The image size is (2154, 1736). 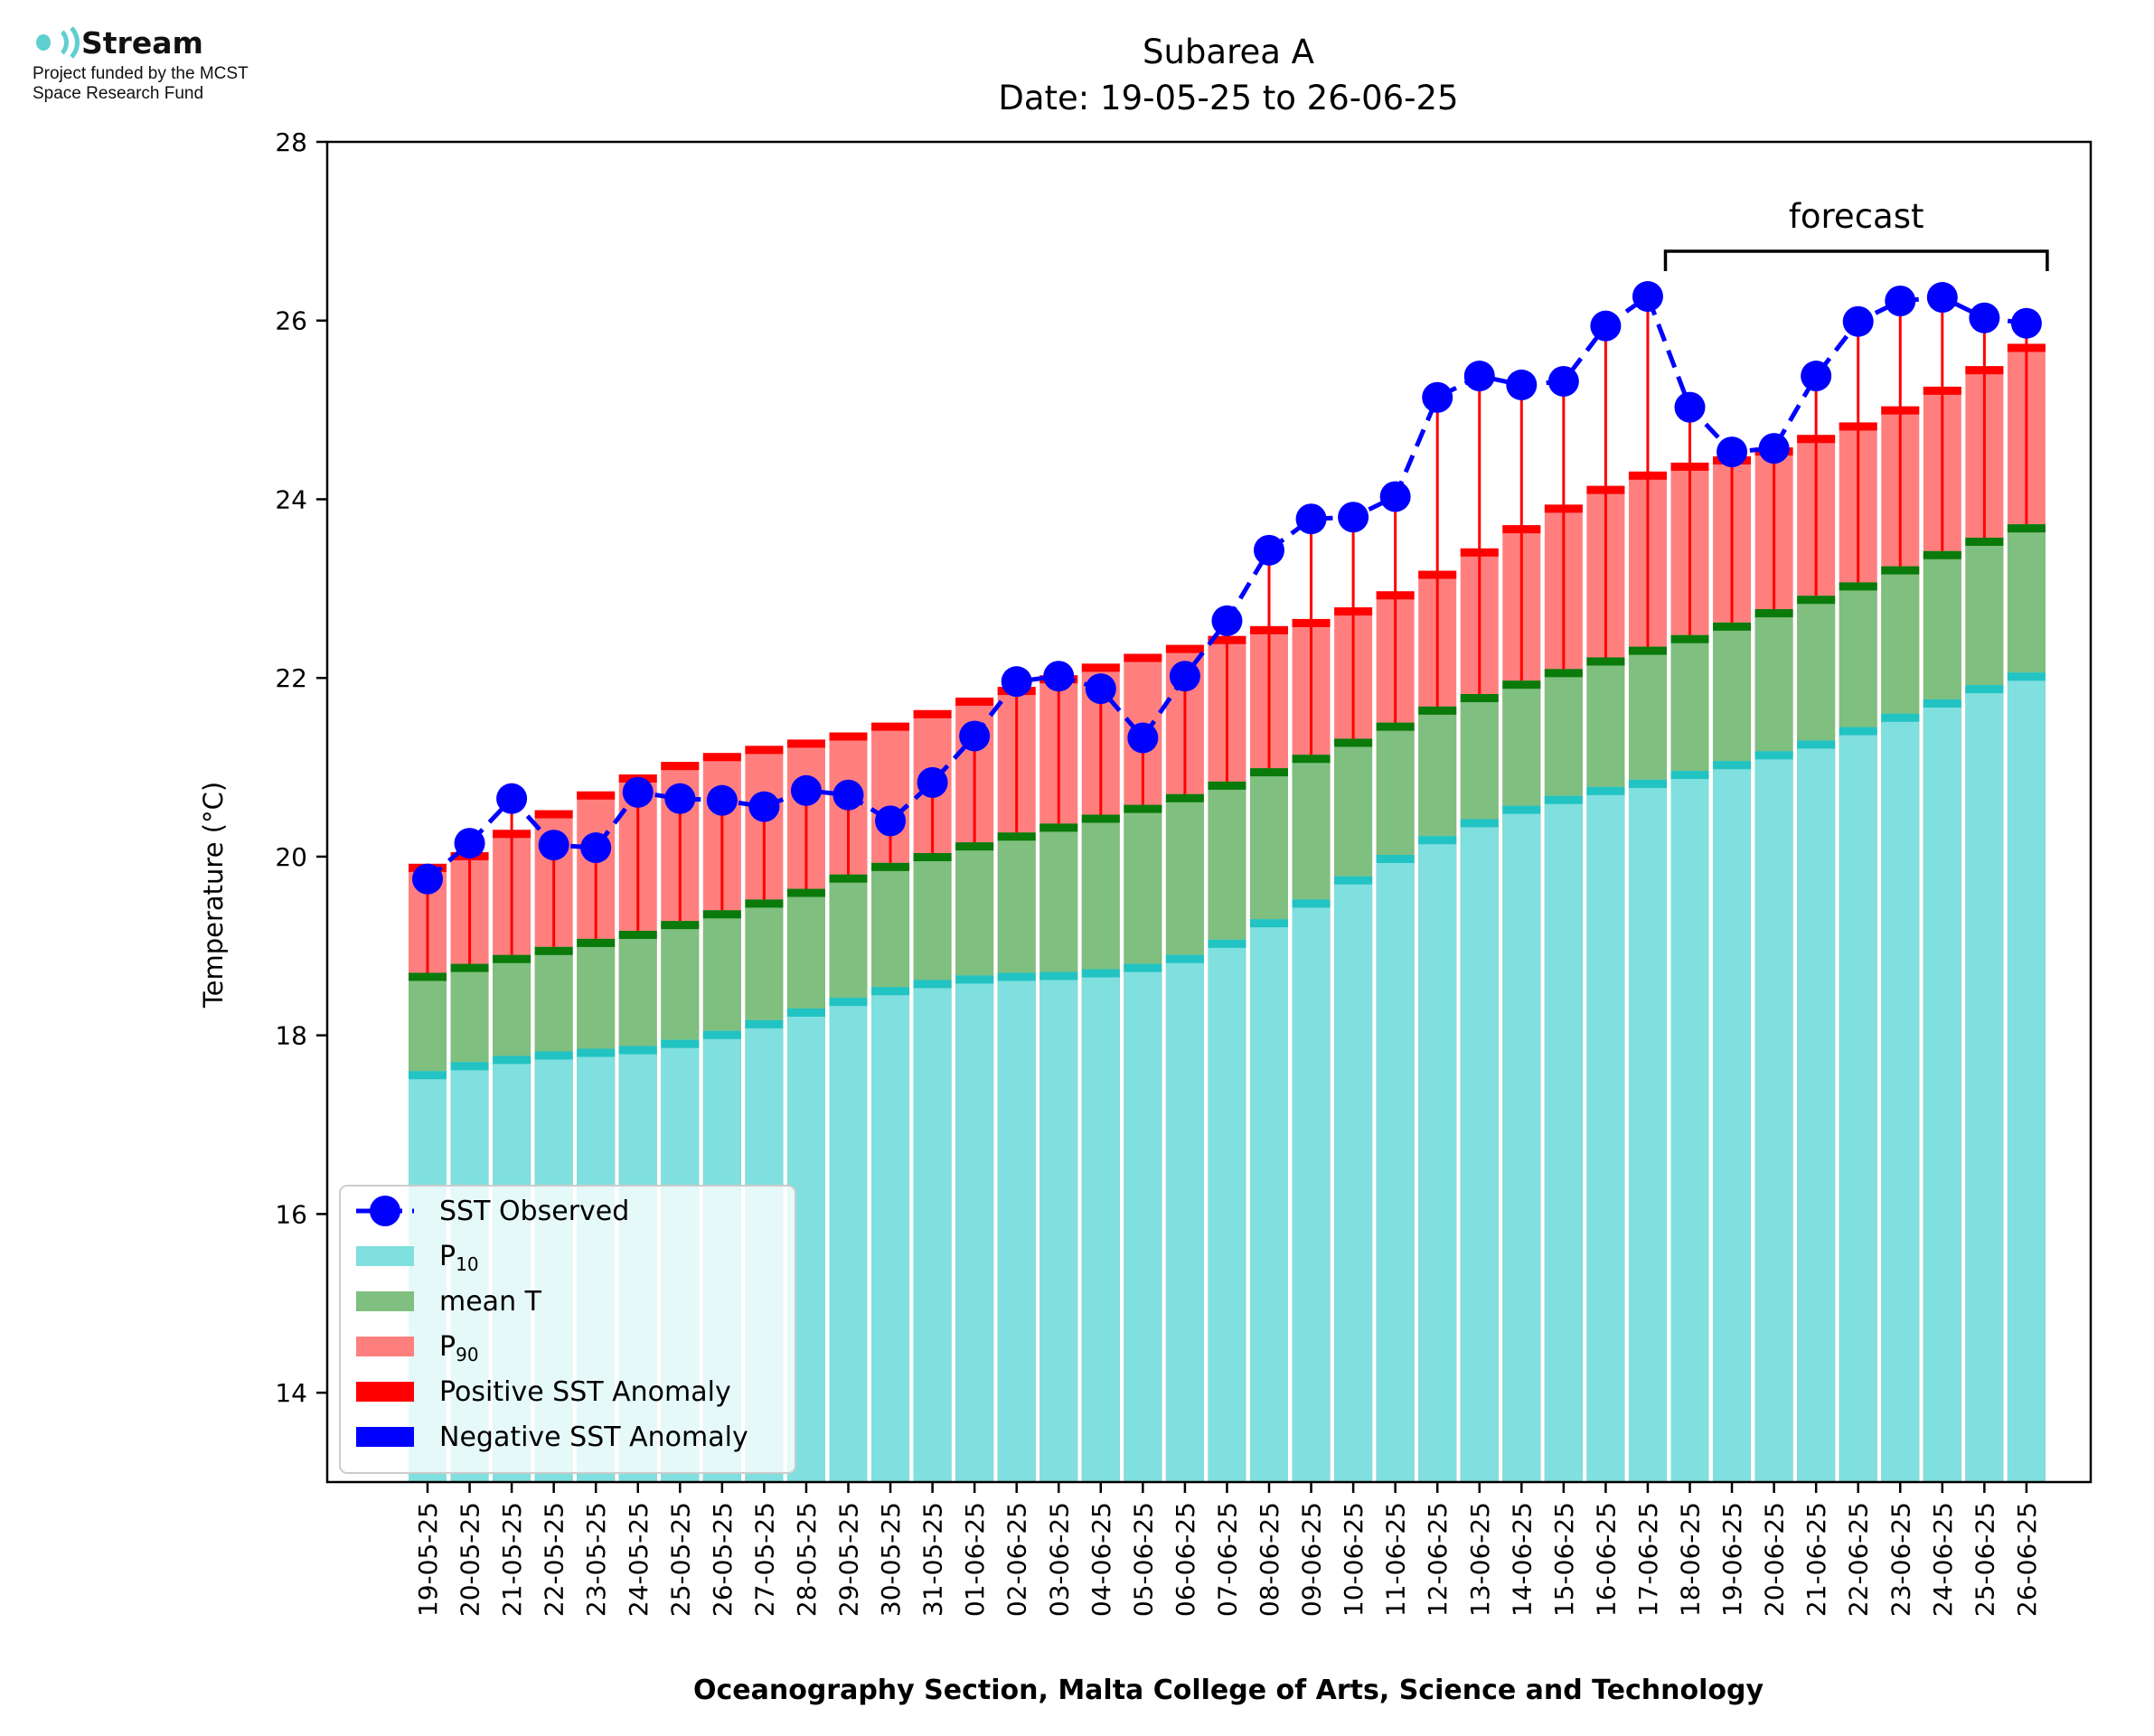 What do you see at coordinates (56, 42) in the screenshot?
I see `stream-wave-icon` at bounding box center [56, 42].